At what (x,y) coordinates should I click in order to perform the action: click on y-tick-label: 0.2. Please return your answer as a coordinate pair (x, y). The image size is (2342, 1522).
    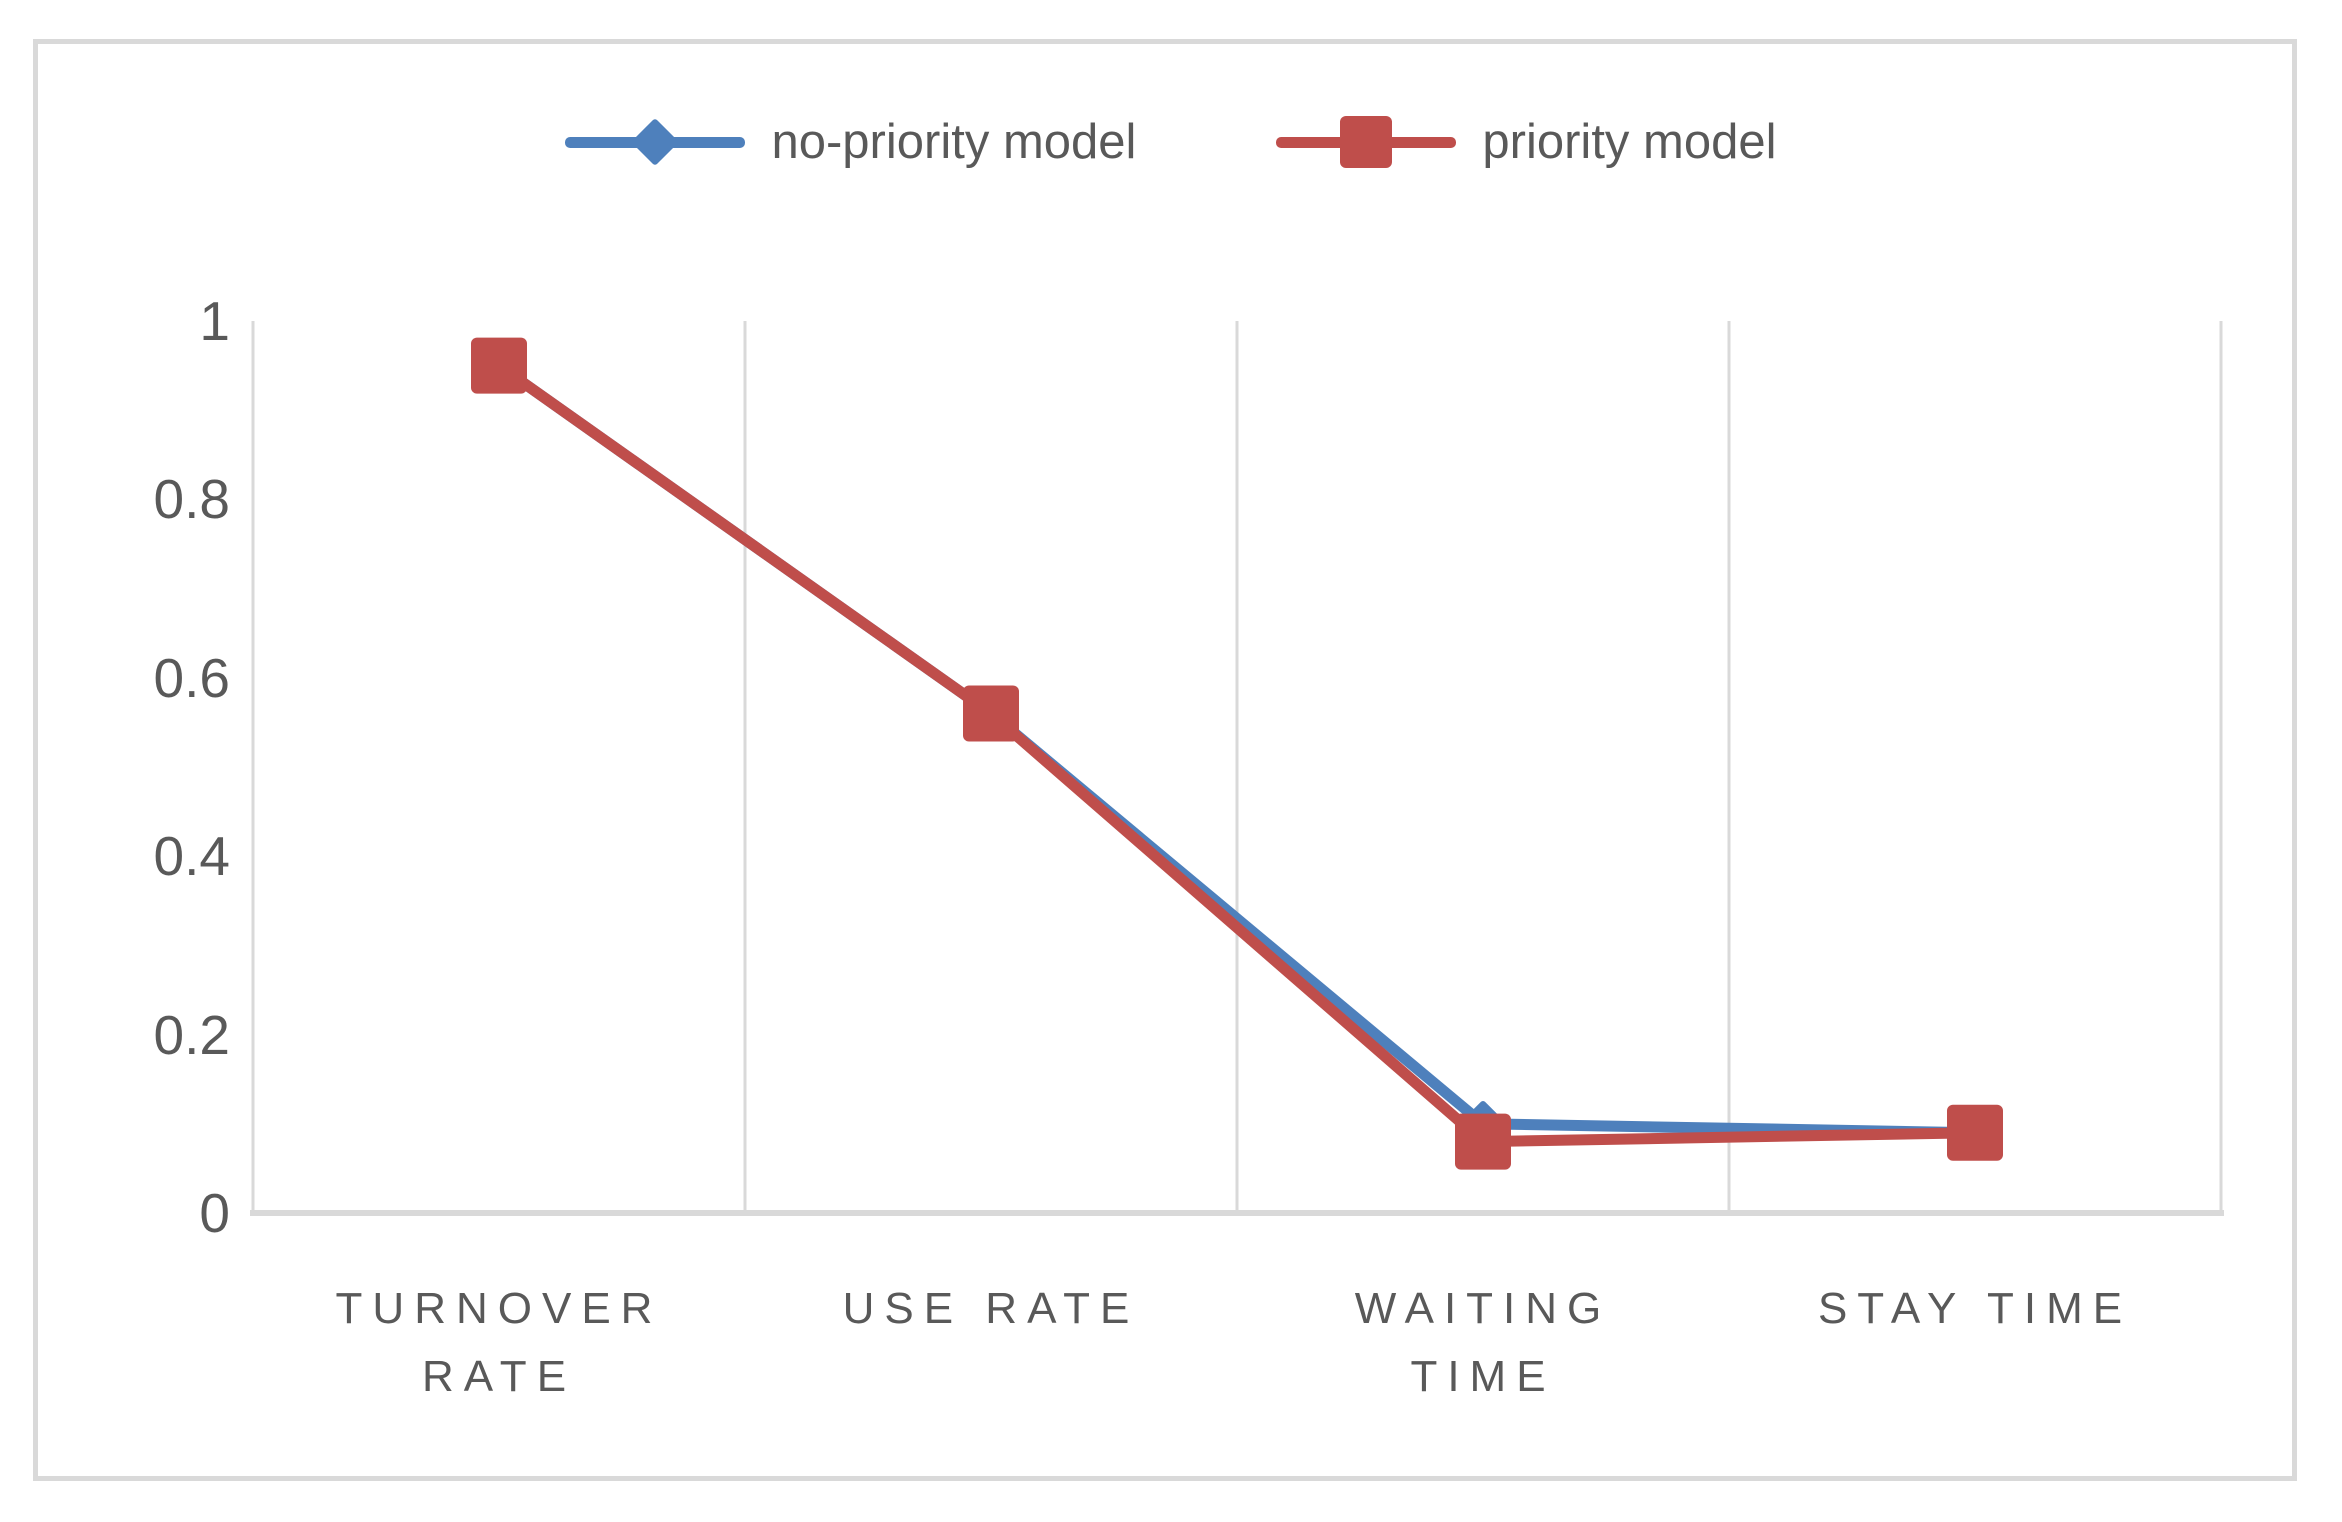
    Looking at the image, I should click on (191, 1034).